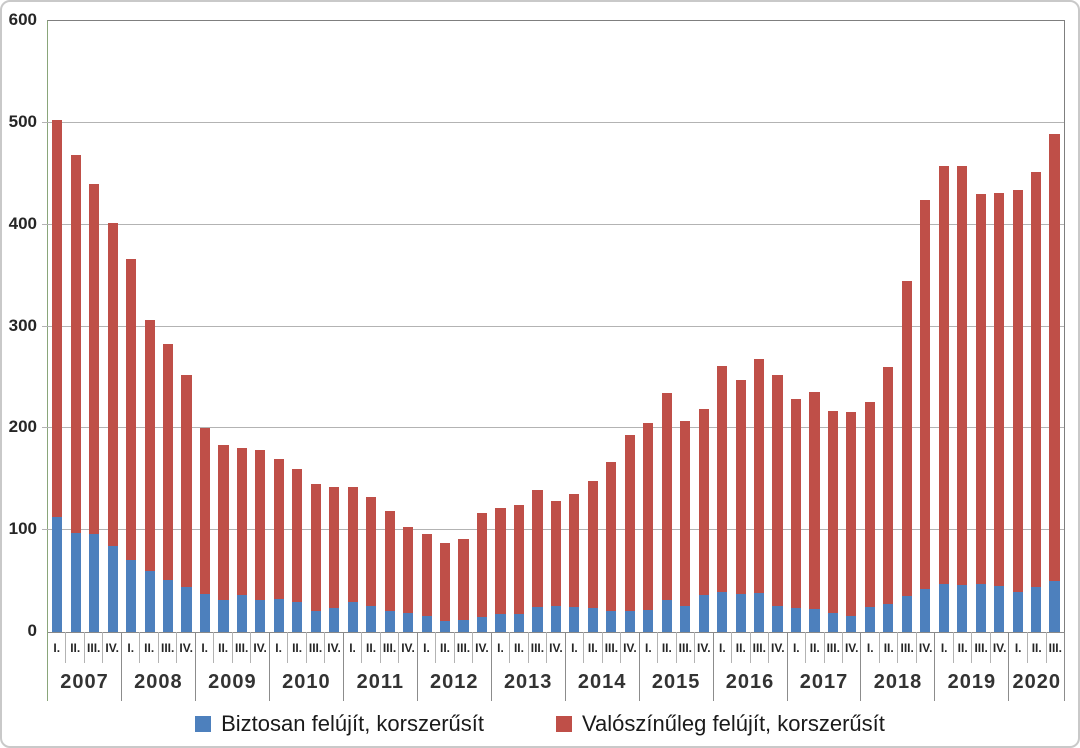  What do you see at coordinates (22, 20) in the screenshot?
I see `y-tick-label-600: 600` at bounding box center [22, 20].